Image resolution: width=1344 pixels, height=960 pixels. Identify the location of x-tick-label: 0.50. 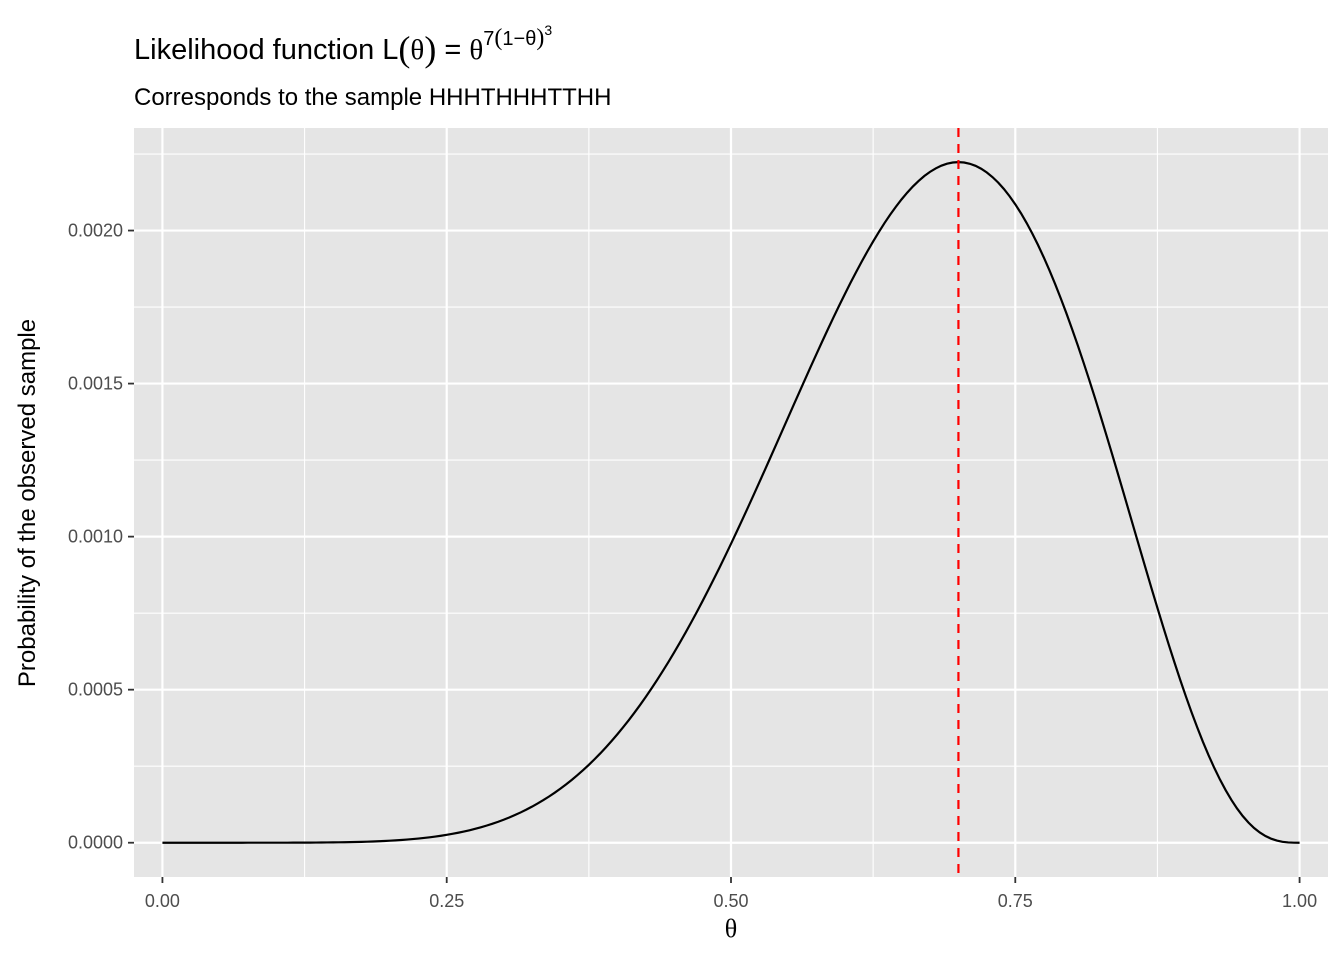
(730, 901).